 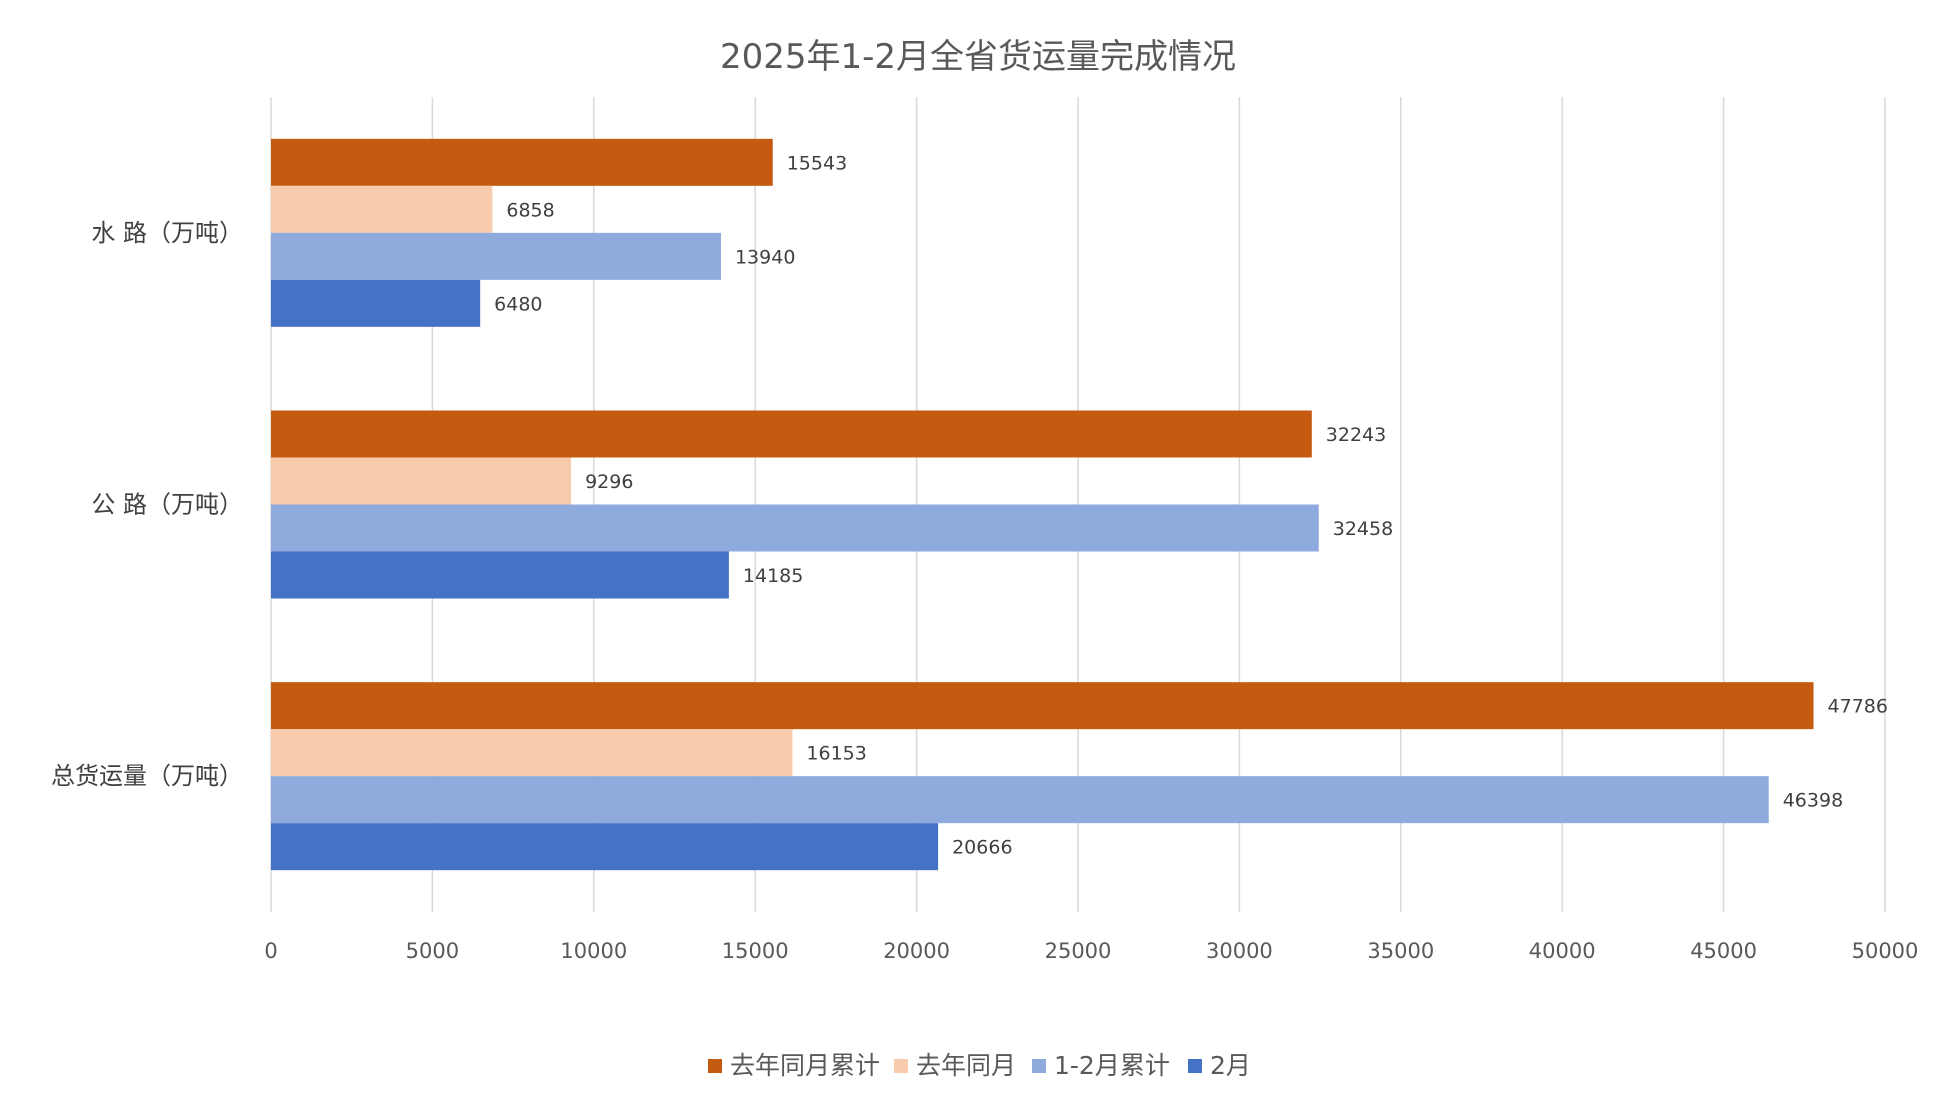 What do you see at coordinates (270, 951) in the screenshot?
I see `x-tick-label: 0` at bounding box center [270, 951].